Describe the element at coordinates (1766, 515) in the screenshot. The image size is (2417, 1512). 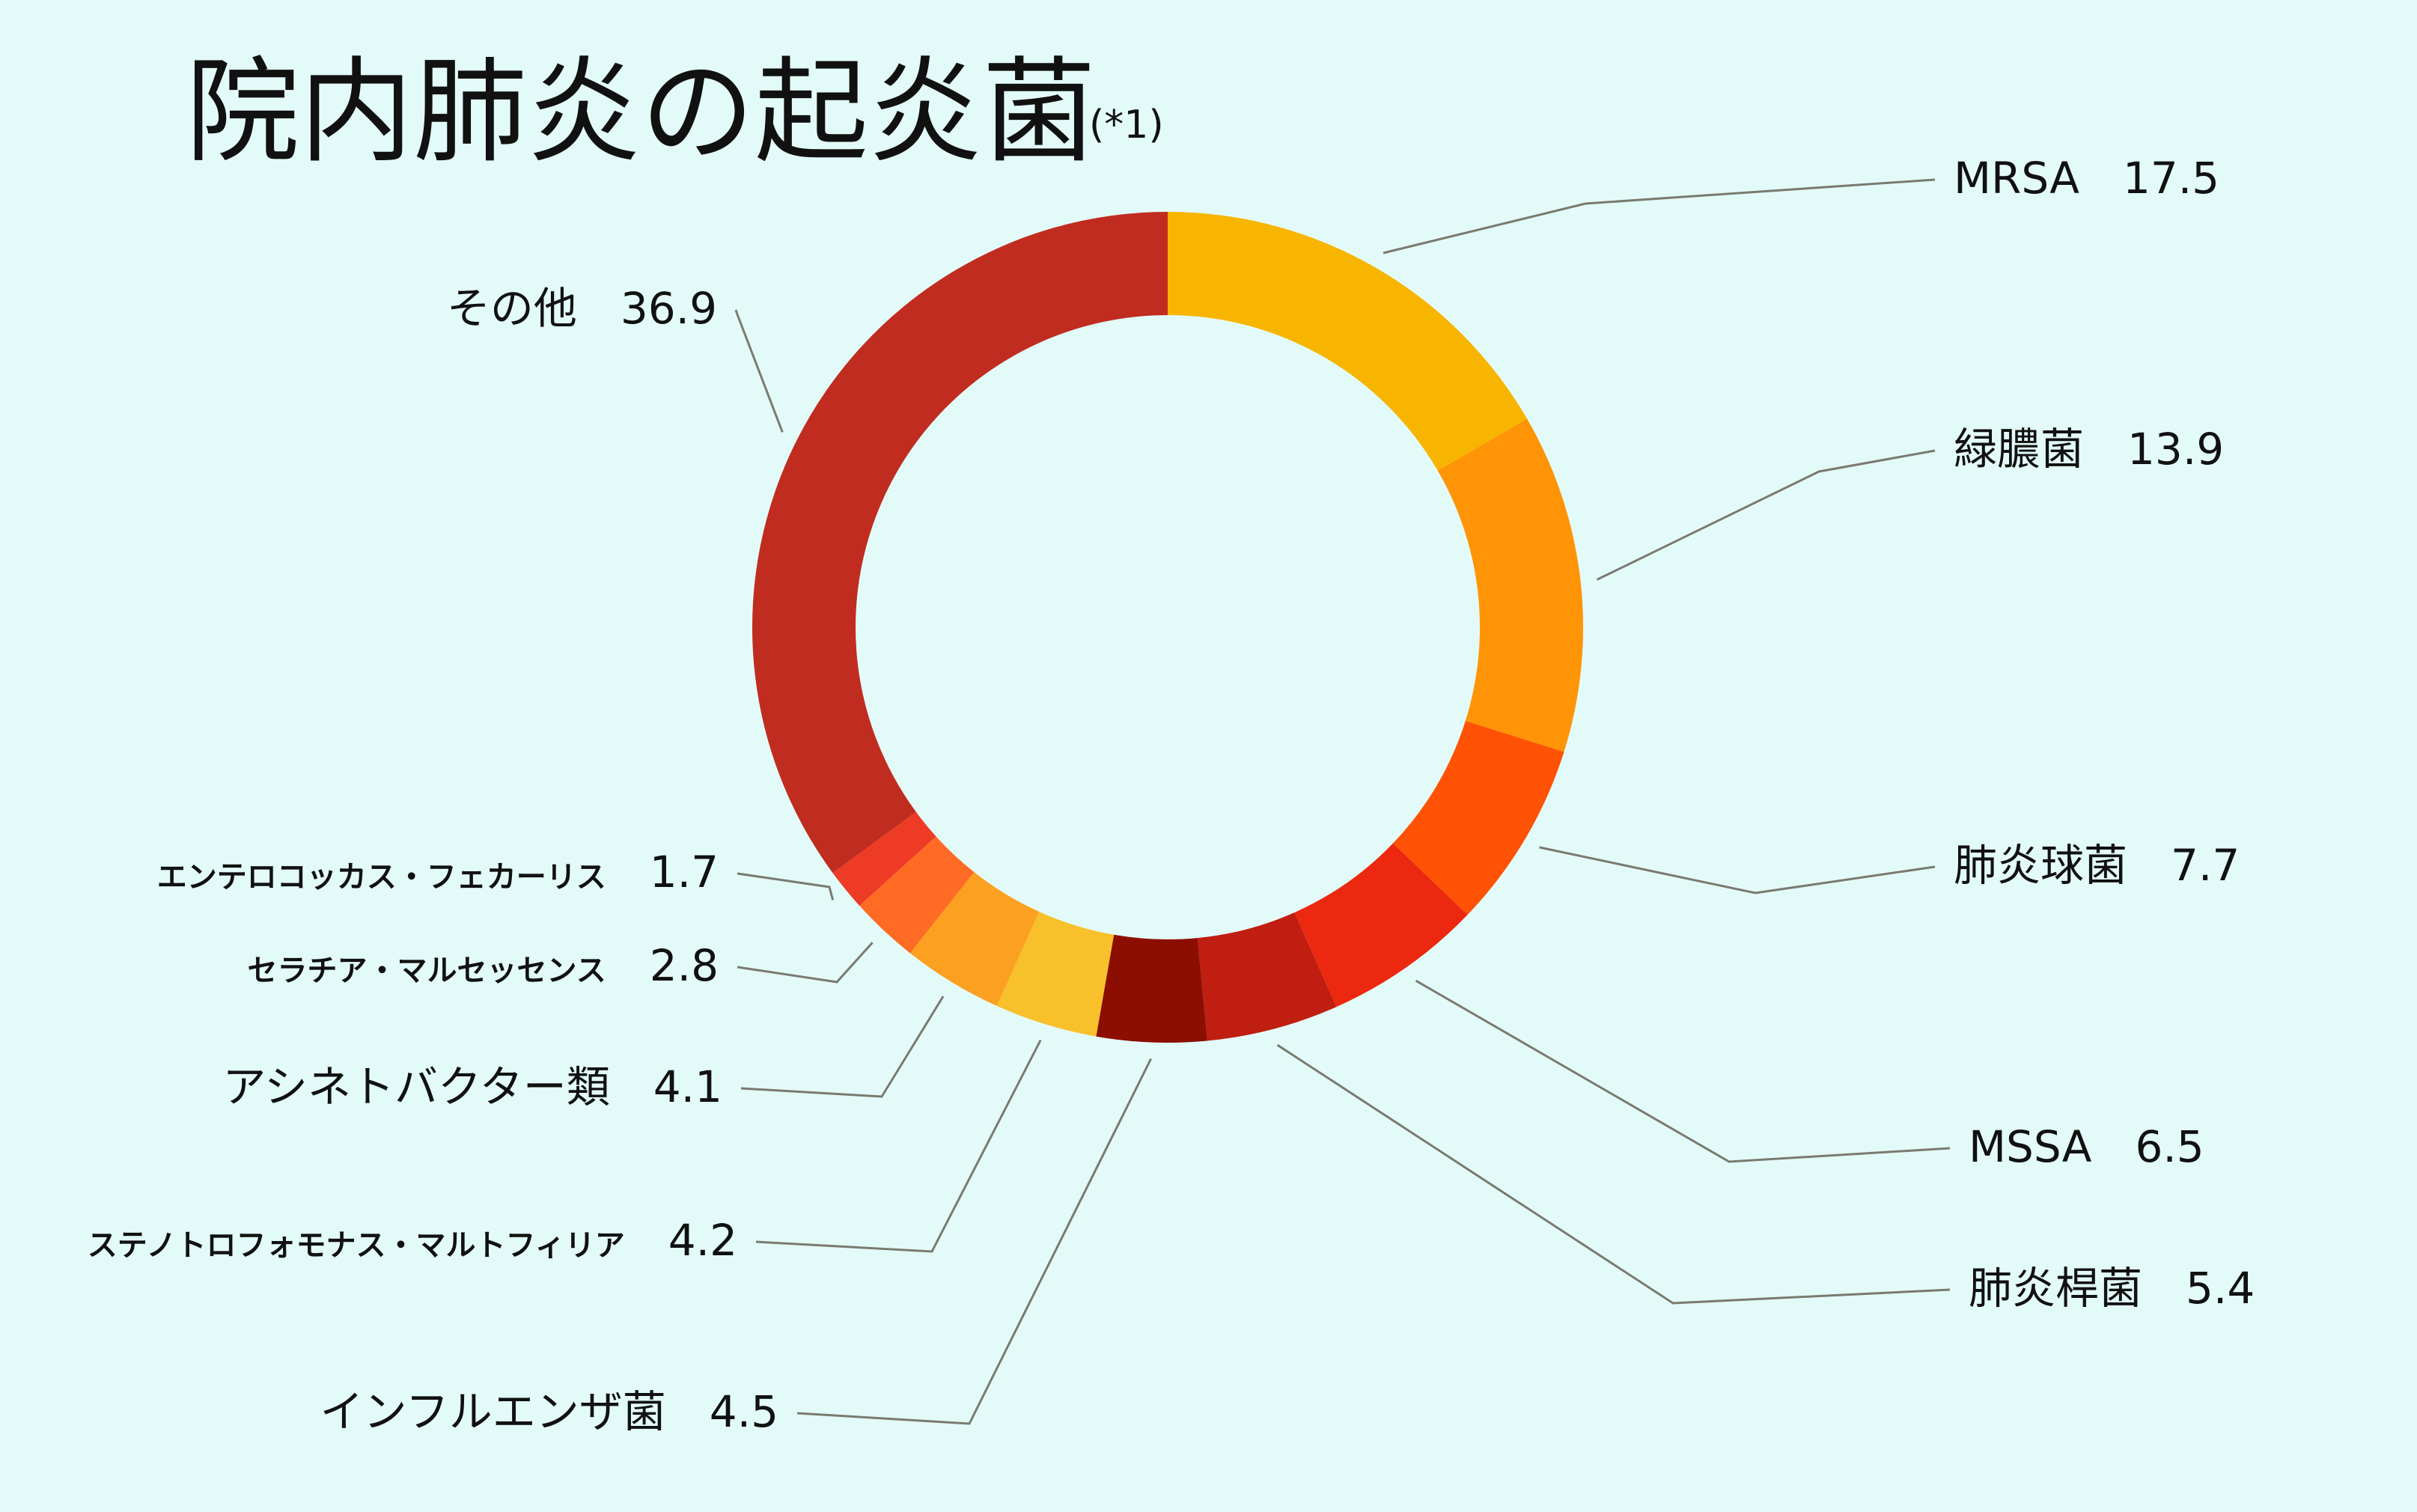
I see `slice-2-leader-line` at that location.